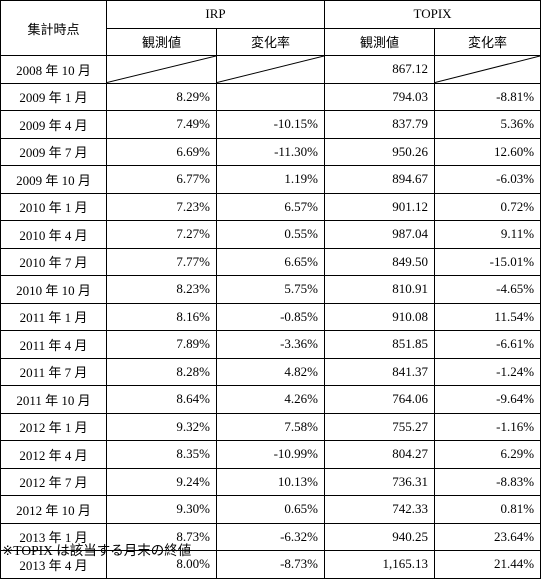  I want to click on topix-change-cell: -15.01%, so click(488, 261).